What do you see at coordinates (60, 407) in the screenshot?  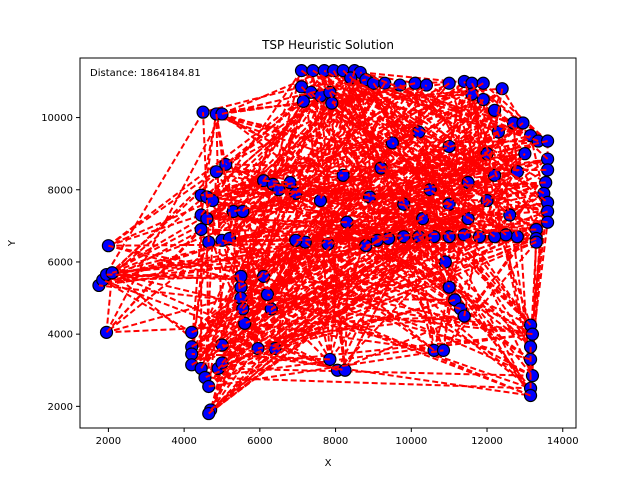 I see `y-tick-label: 2000` at bounding box center [60, 407].